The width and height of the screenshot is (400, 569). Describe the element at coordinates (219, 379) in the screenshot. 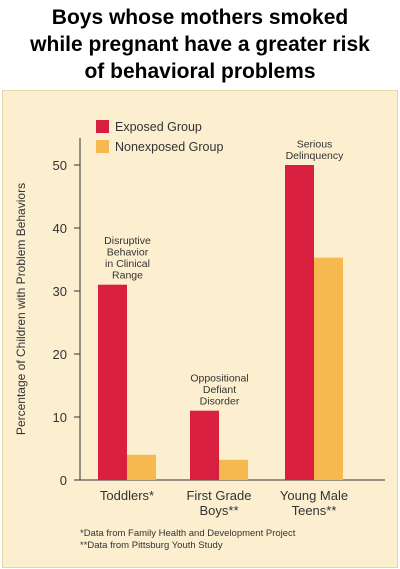

I see `bar-annotation: Oppositional` at that location.